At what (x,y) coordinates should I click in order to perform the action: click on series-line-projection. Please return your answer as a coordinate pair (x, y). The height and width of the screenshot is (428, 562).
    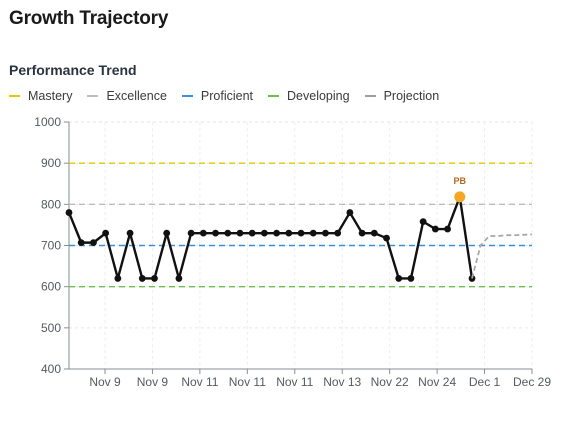
    Looking at the image, I should click on (502, 256).